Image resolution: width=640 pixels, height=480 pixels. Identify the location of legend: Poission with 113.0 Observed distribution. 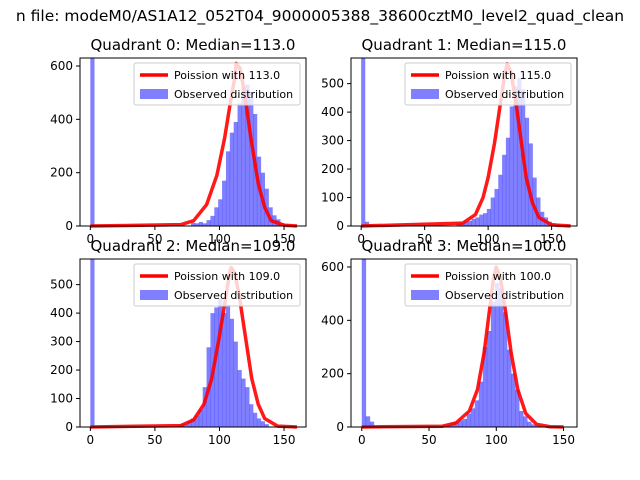
(217, 84).